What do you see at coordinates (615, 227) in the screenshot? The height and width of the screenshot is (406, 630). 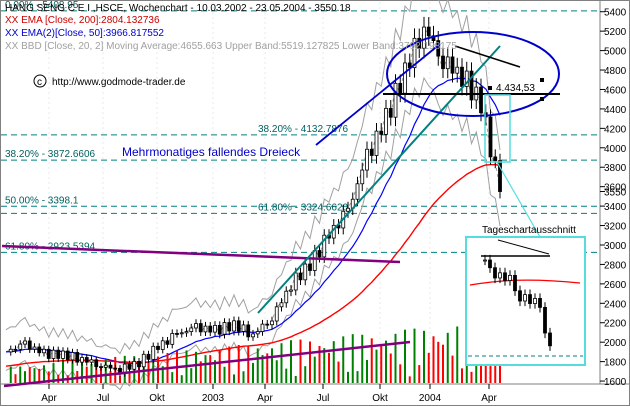 I see `y-tick-label: 3200` at bounding box center [615, 227].